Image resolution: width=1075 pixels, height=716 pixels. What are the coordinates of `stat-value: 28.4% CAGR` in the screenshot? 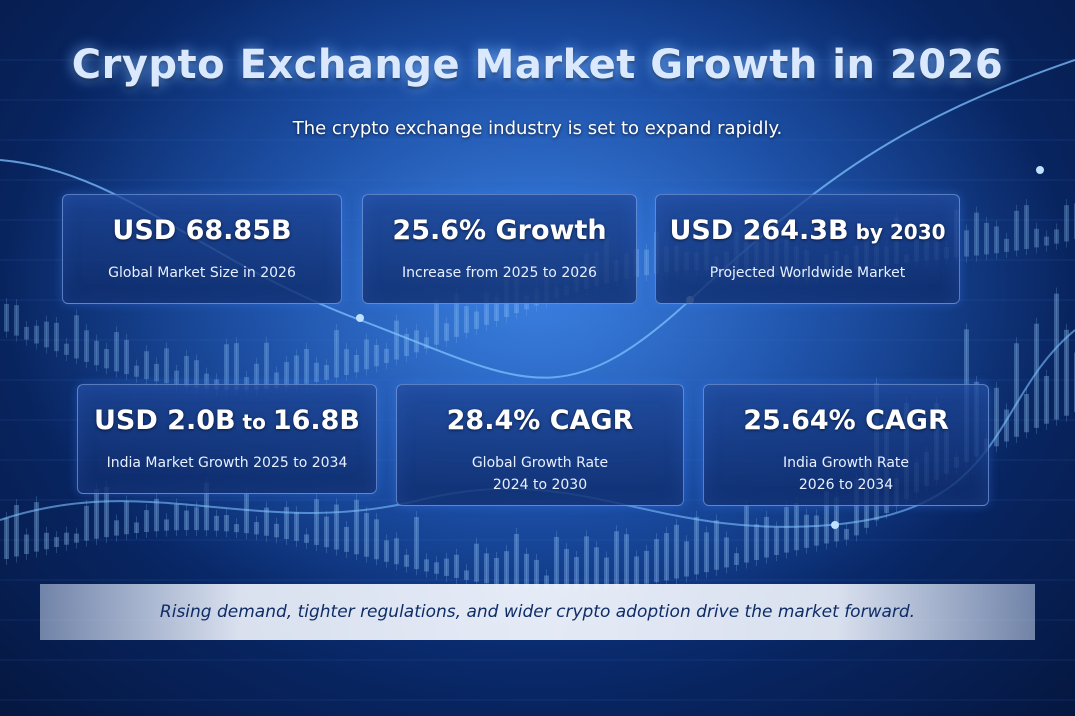 It's located at (540, 420).